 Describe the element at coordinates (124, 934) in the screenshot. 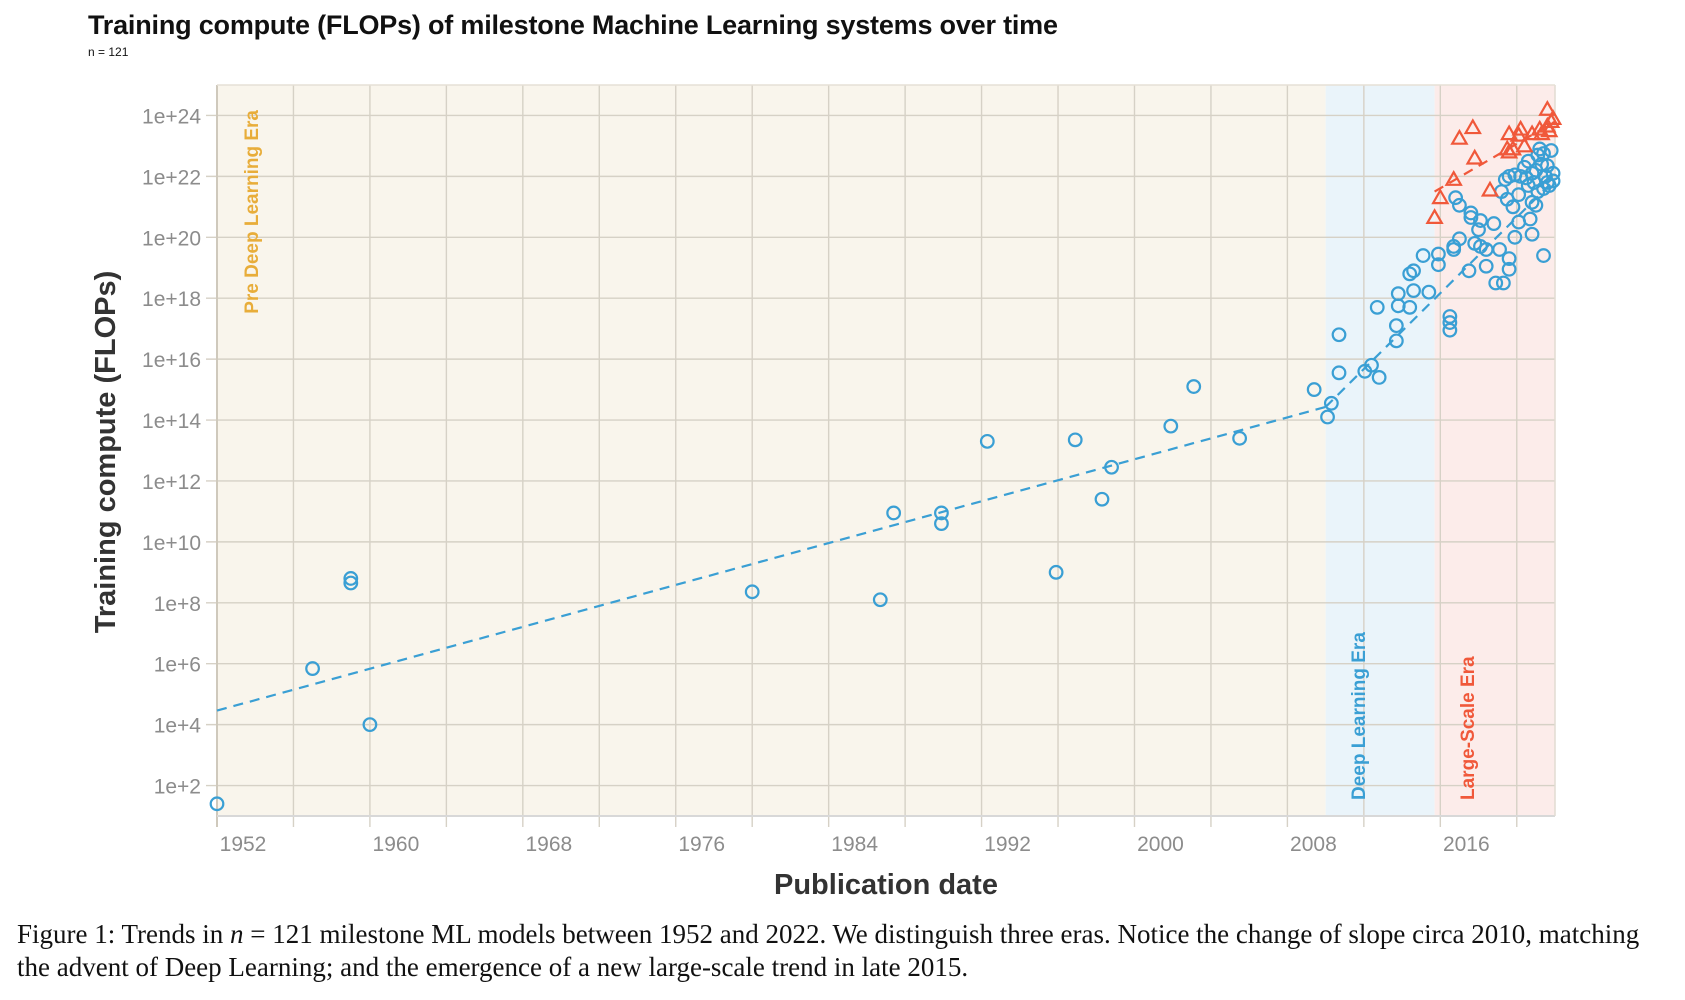

I see `caption-prefix: Figure 1: Trends in` at that location.